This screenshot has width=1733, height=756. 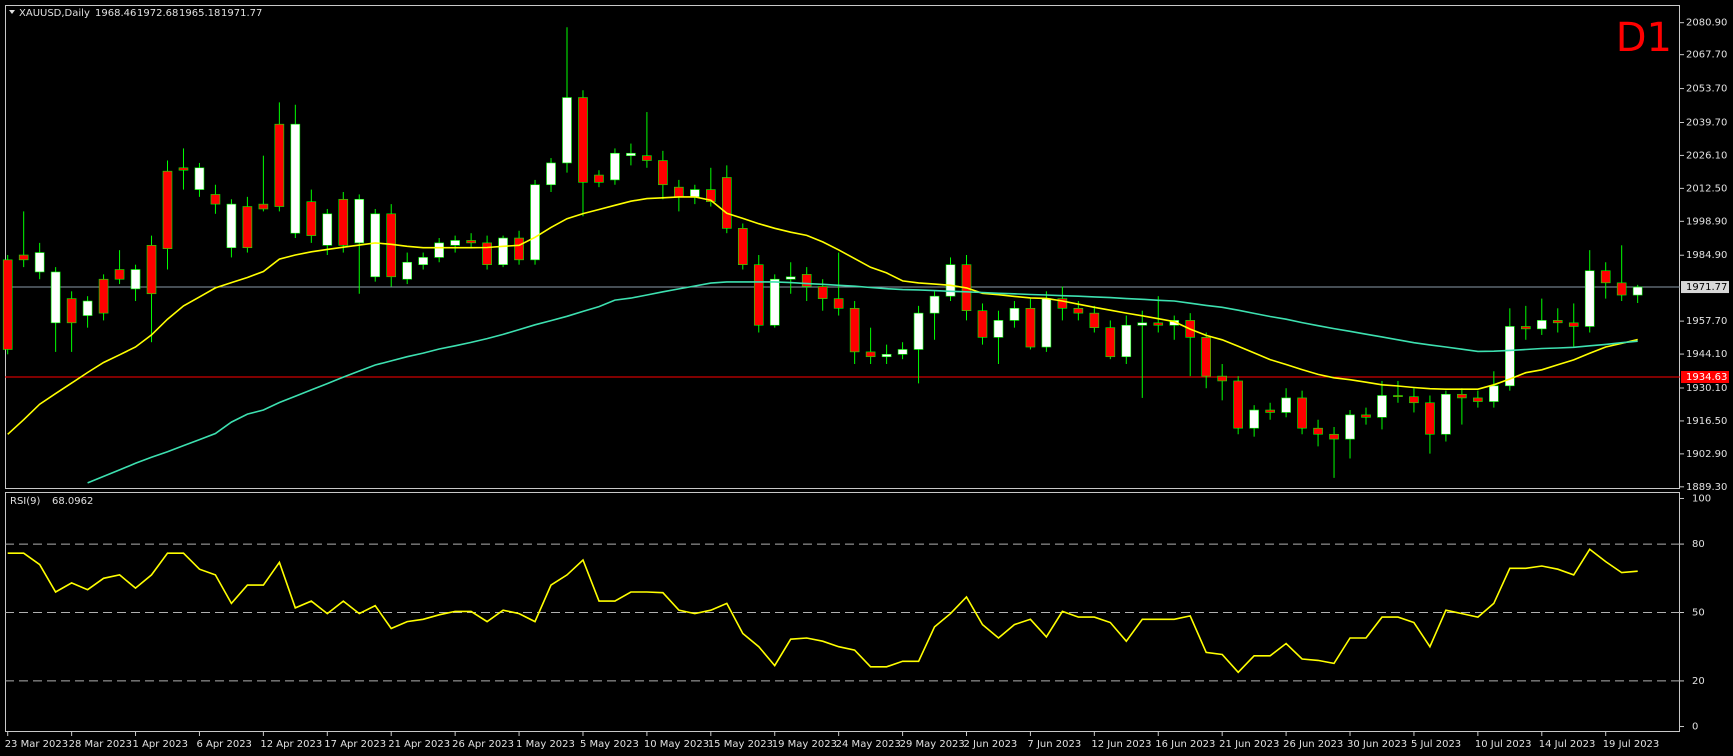 I want to click on x-tick-label: 19 May 2023, so click(x=804, y=744).